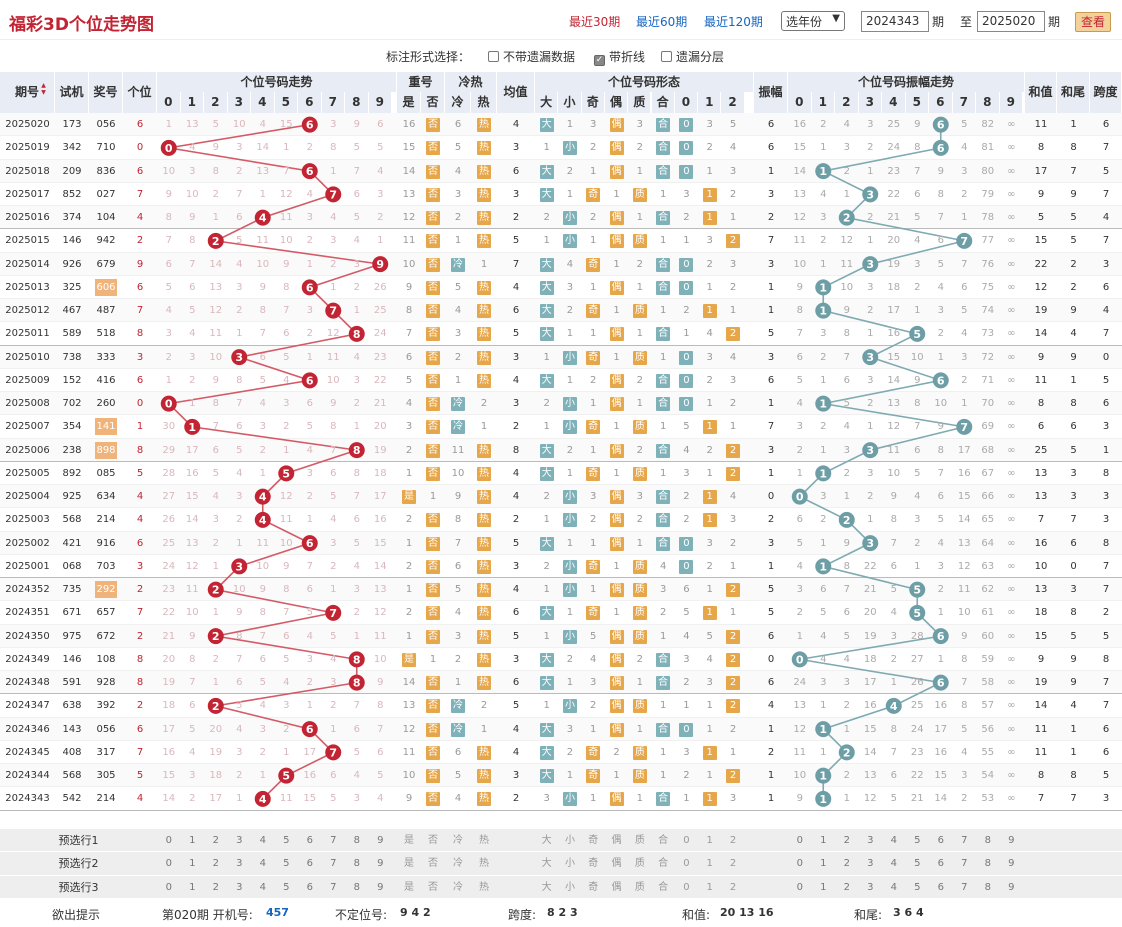 The width and height of the screenshot is (1122, 927). I want to click on checkbox-checked-icon: ✓, so click(599, 60).